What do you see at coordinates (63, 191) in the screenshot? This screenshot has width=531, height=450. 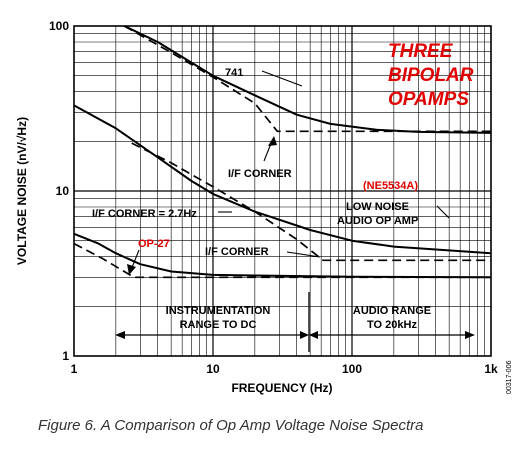 I see `y-tick-label: 10` at bounding box center [63, 191].